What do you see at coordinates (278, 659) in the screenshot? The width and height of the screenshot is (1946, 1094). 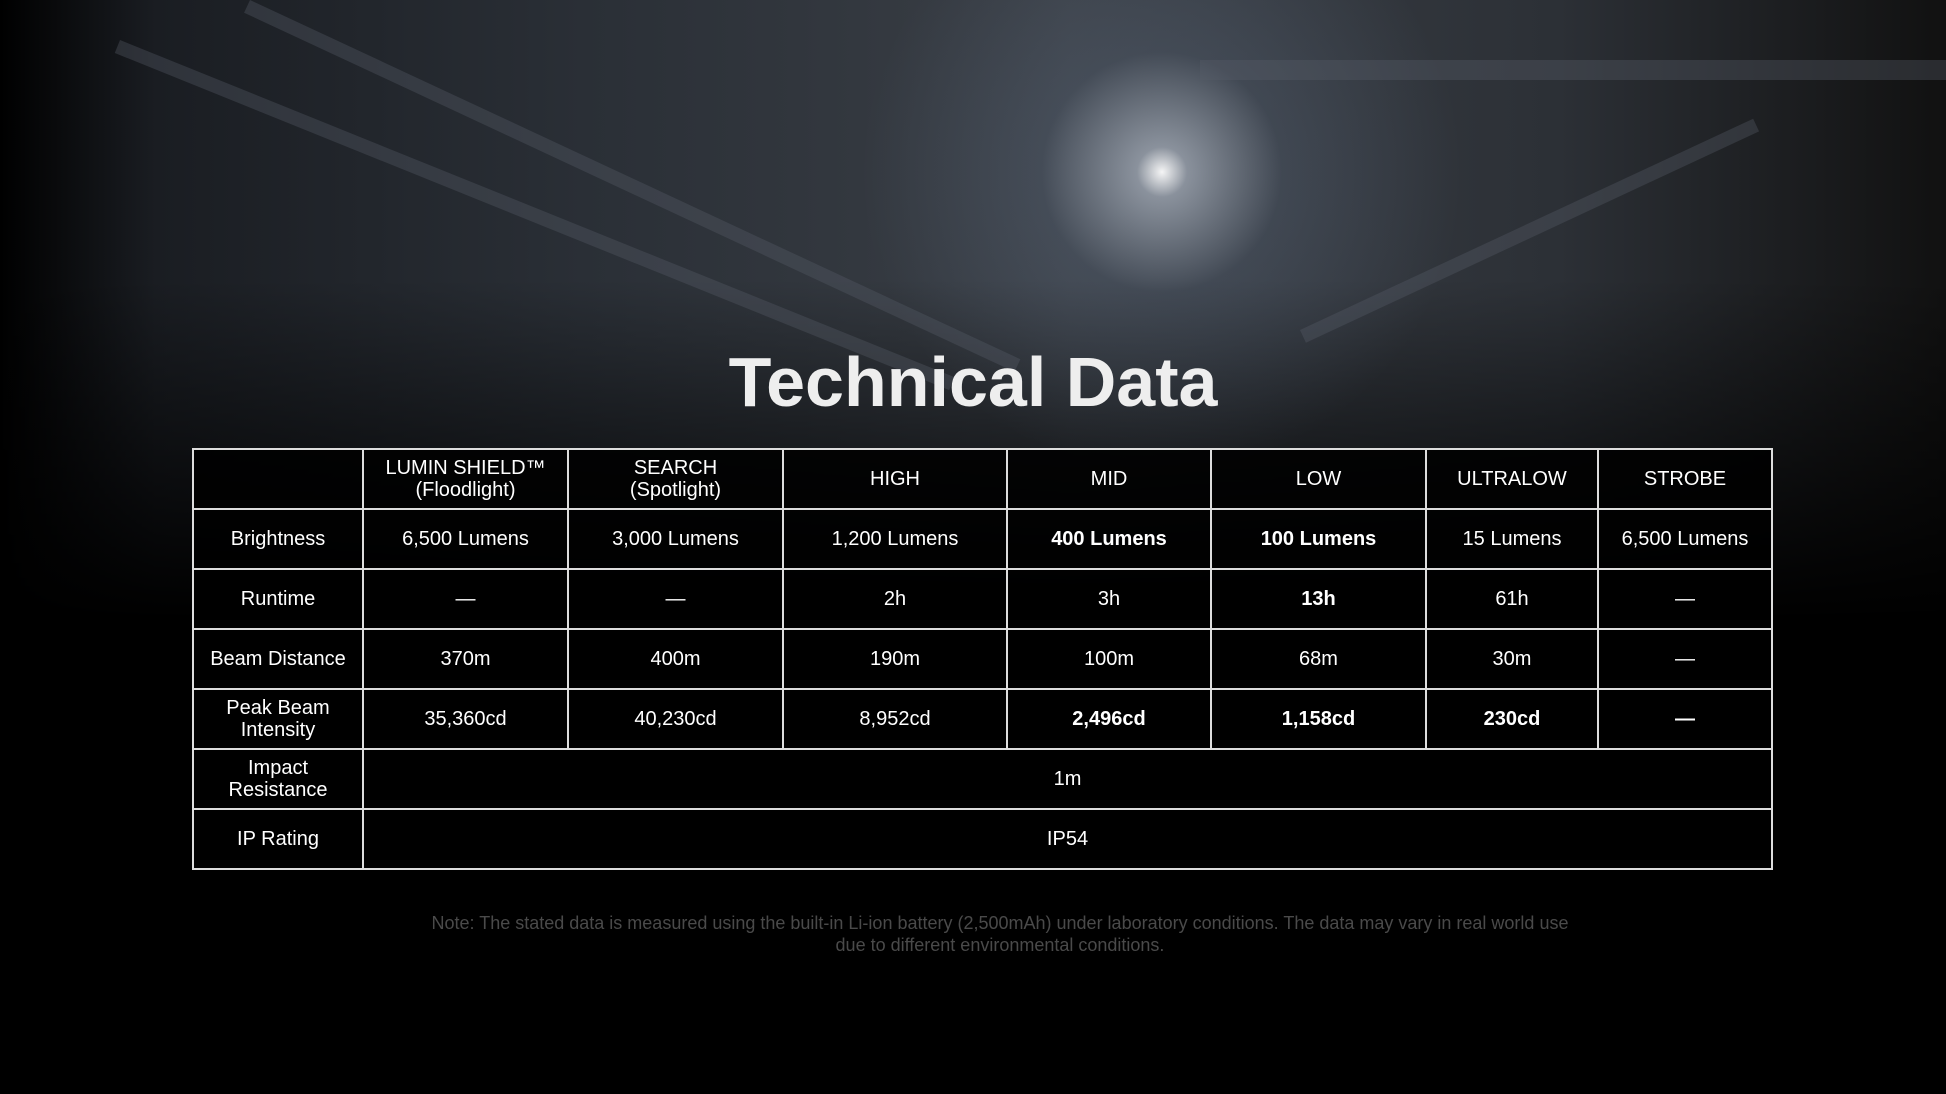 I see `row-label: Beam Distance` at bounding box center [278, 659].